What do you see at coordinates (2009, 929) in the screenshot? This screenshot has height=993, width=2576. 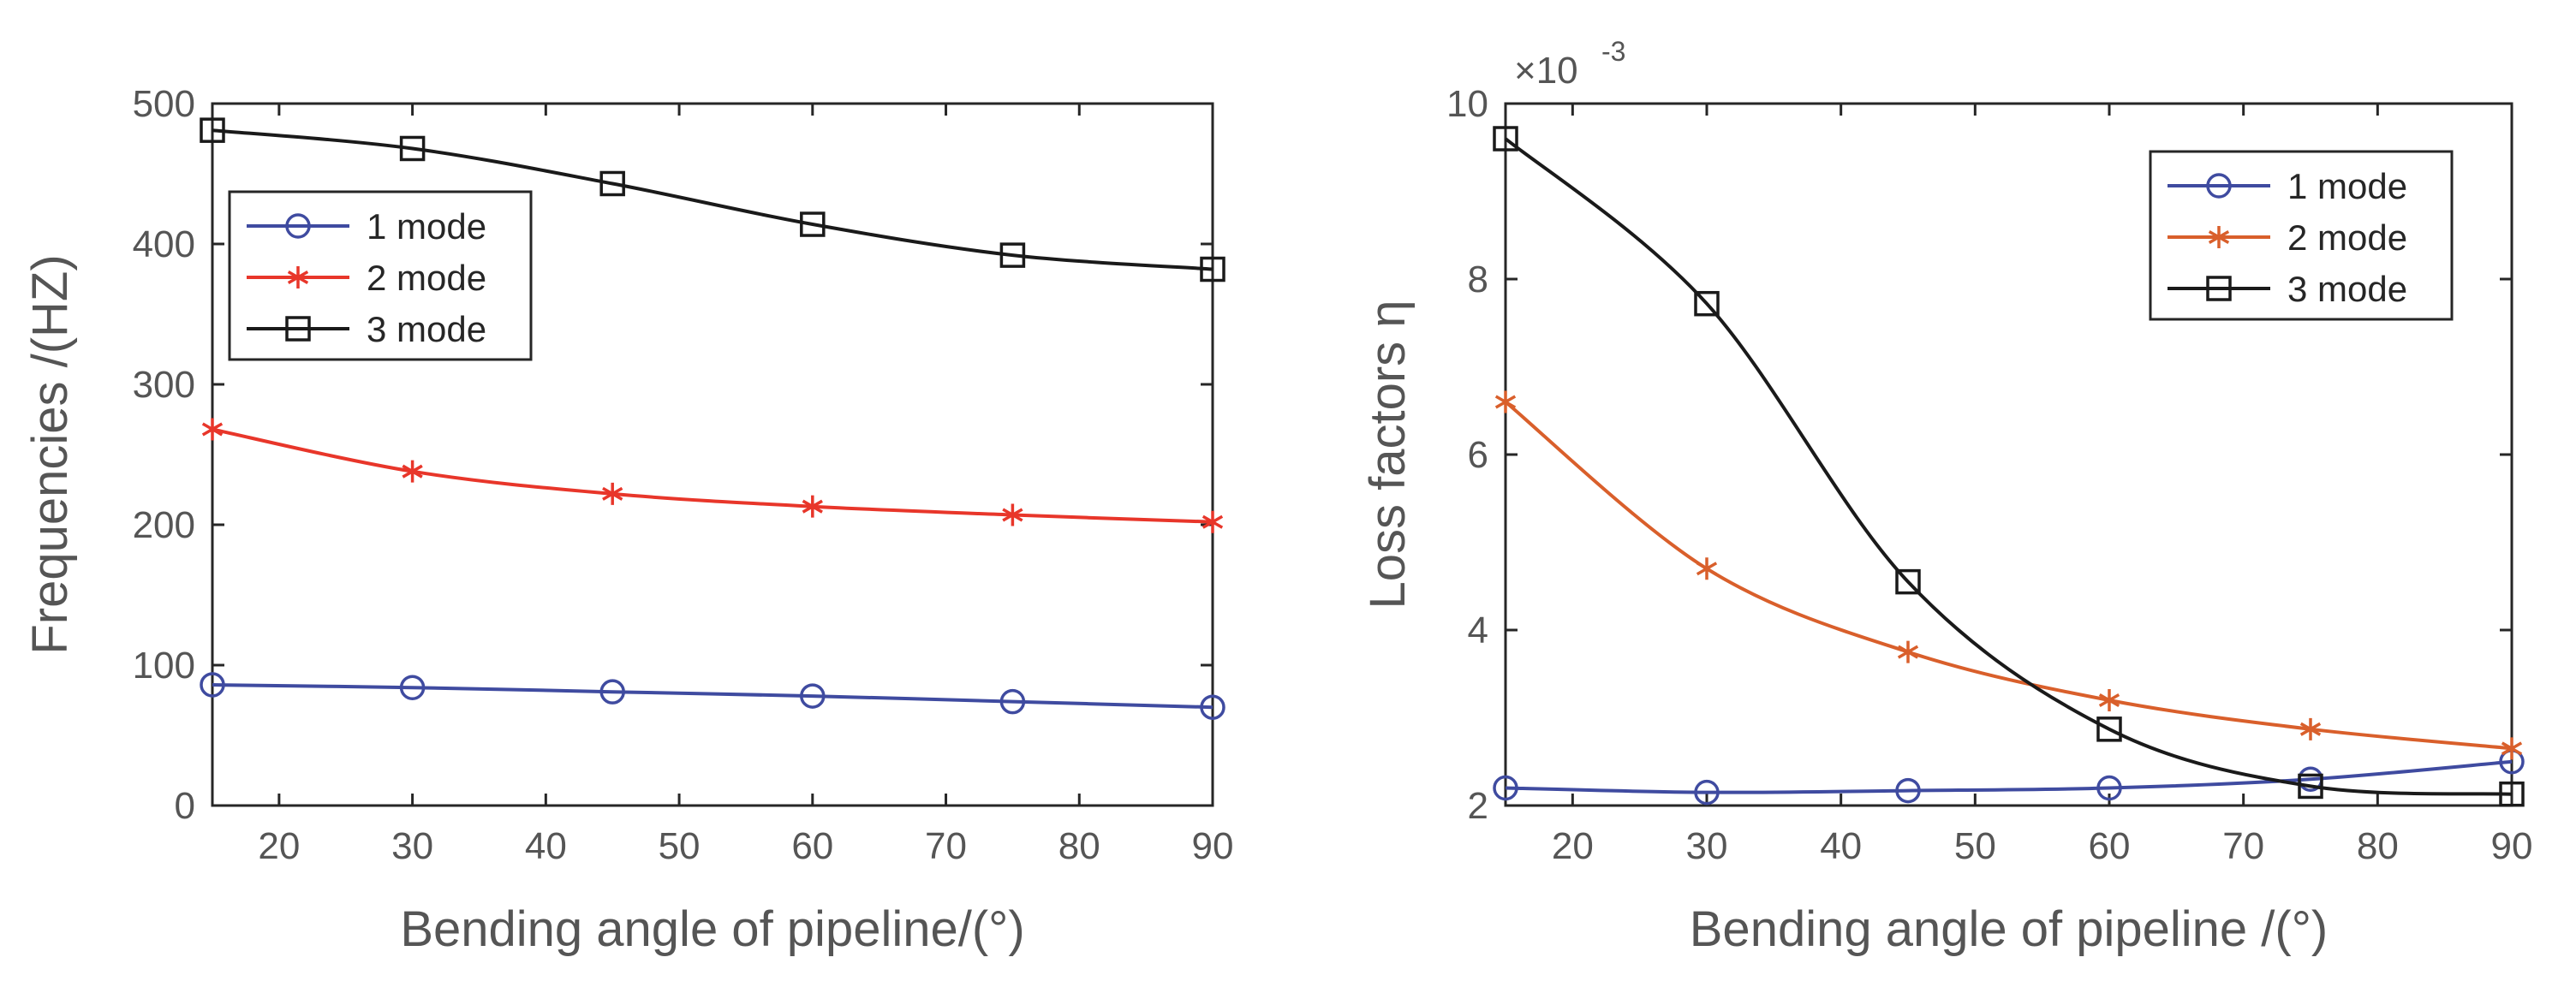 I see `x-axis-label: Bending angle of pipeline /(°)` at bounding box center [2009, 929].